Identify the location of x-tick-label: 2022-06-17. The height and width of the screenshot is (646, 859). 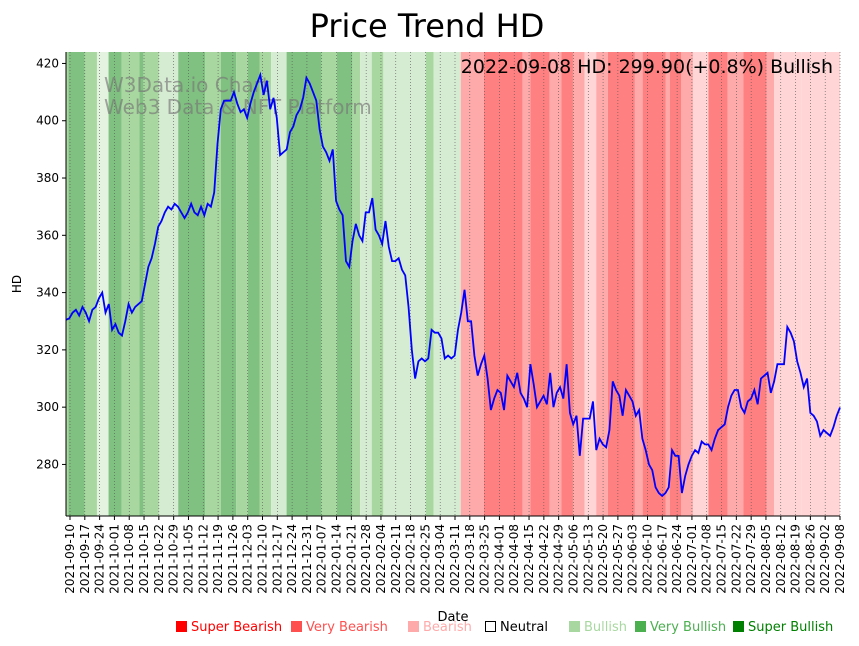
(662, 559).